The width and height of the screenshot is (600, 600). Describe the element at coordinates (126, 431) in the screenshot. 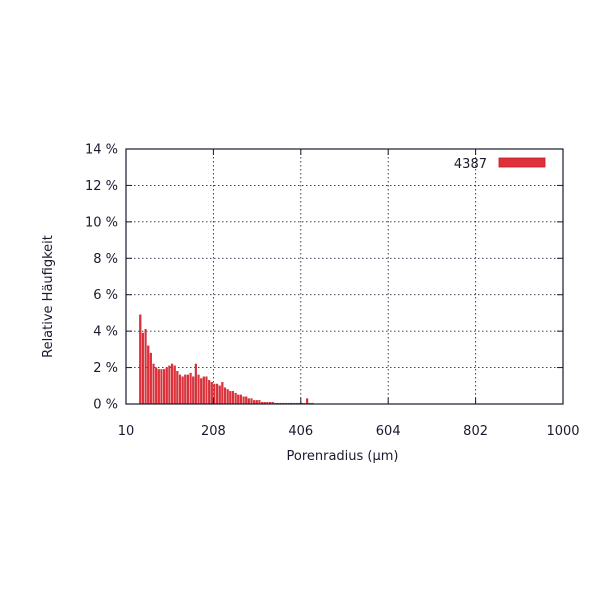

I see `x-tick-label: 10` at that location.